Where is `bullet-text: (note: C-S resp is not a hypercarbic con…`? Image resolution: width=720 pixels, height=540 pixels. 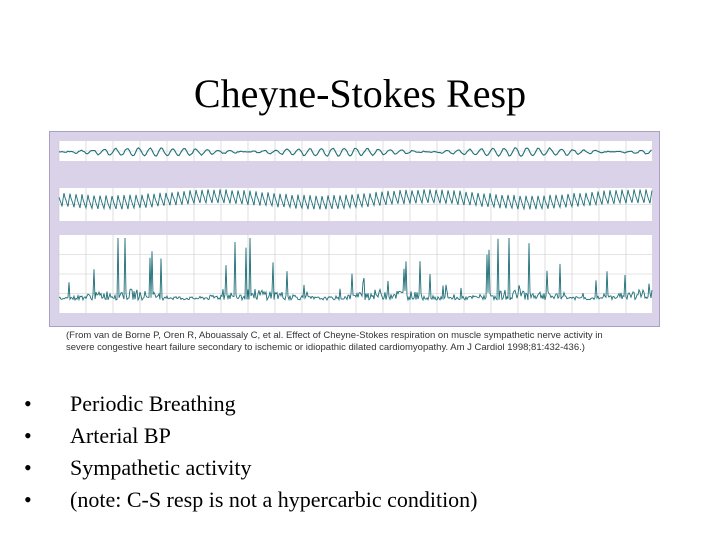 bullet-text: (note: C-S resp is not a hypercarbic con… is located at coordinates (274, 499).